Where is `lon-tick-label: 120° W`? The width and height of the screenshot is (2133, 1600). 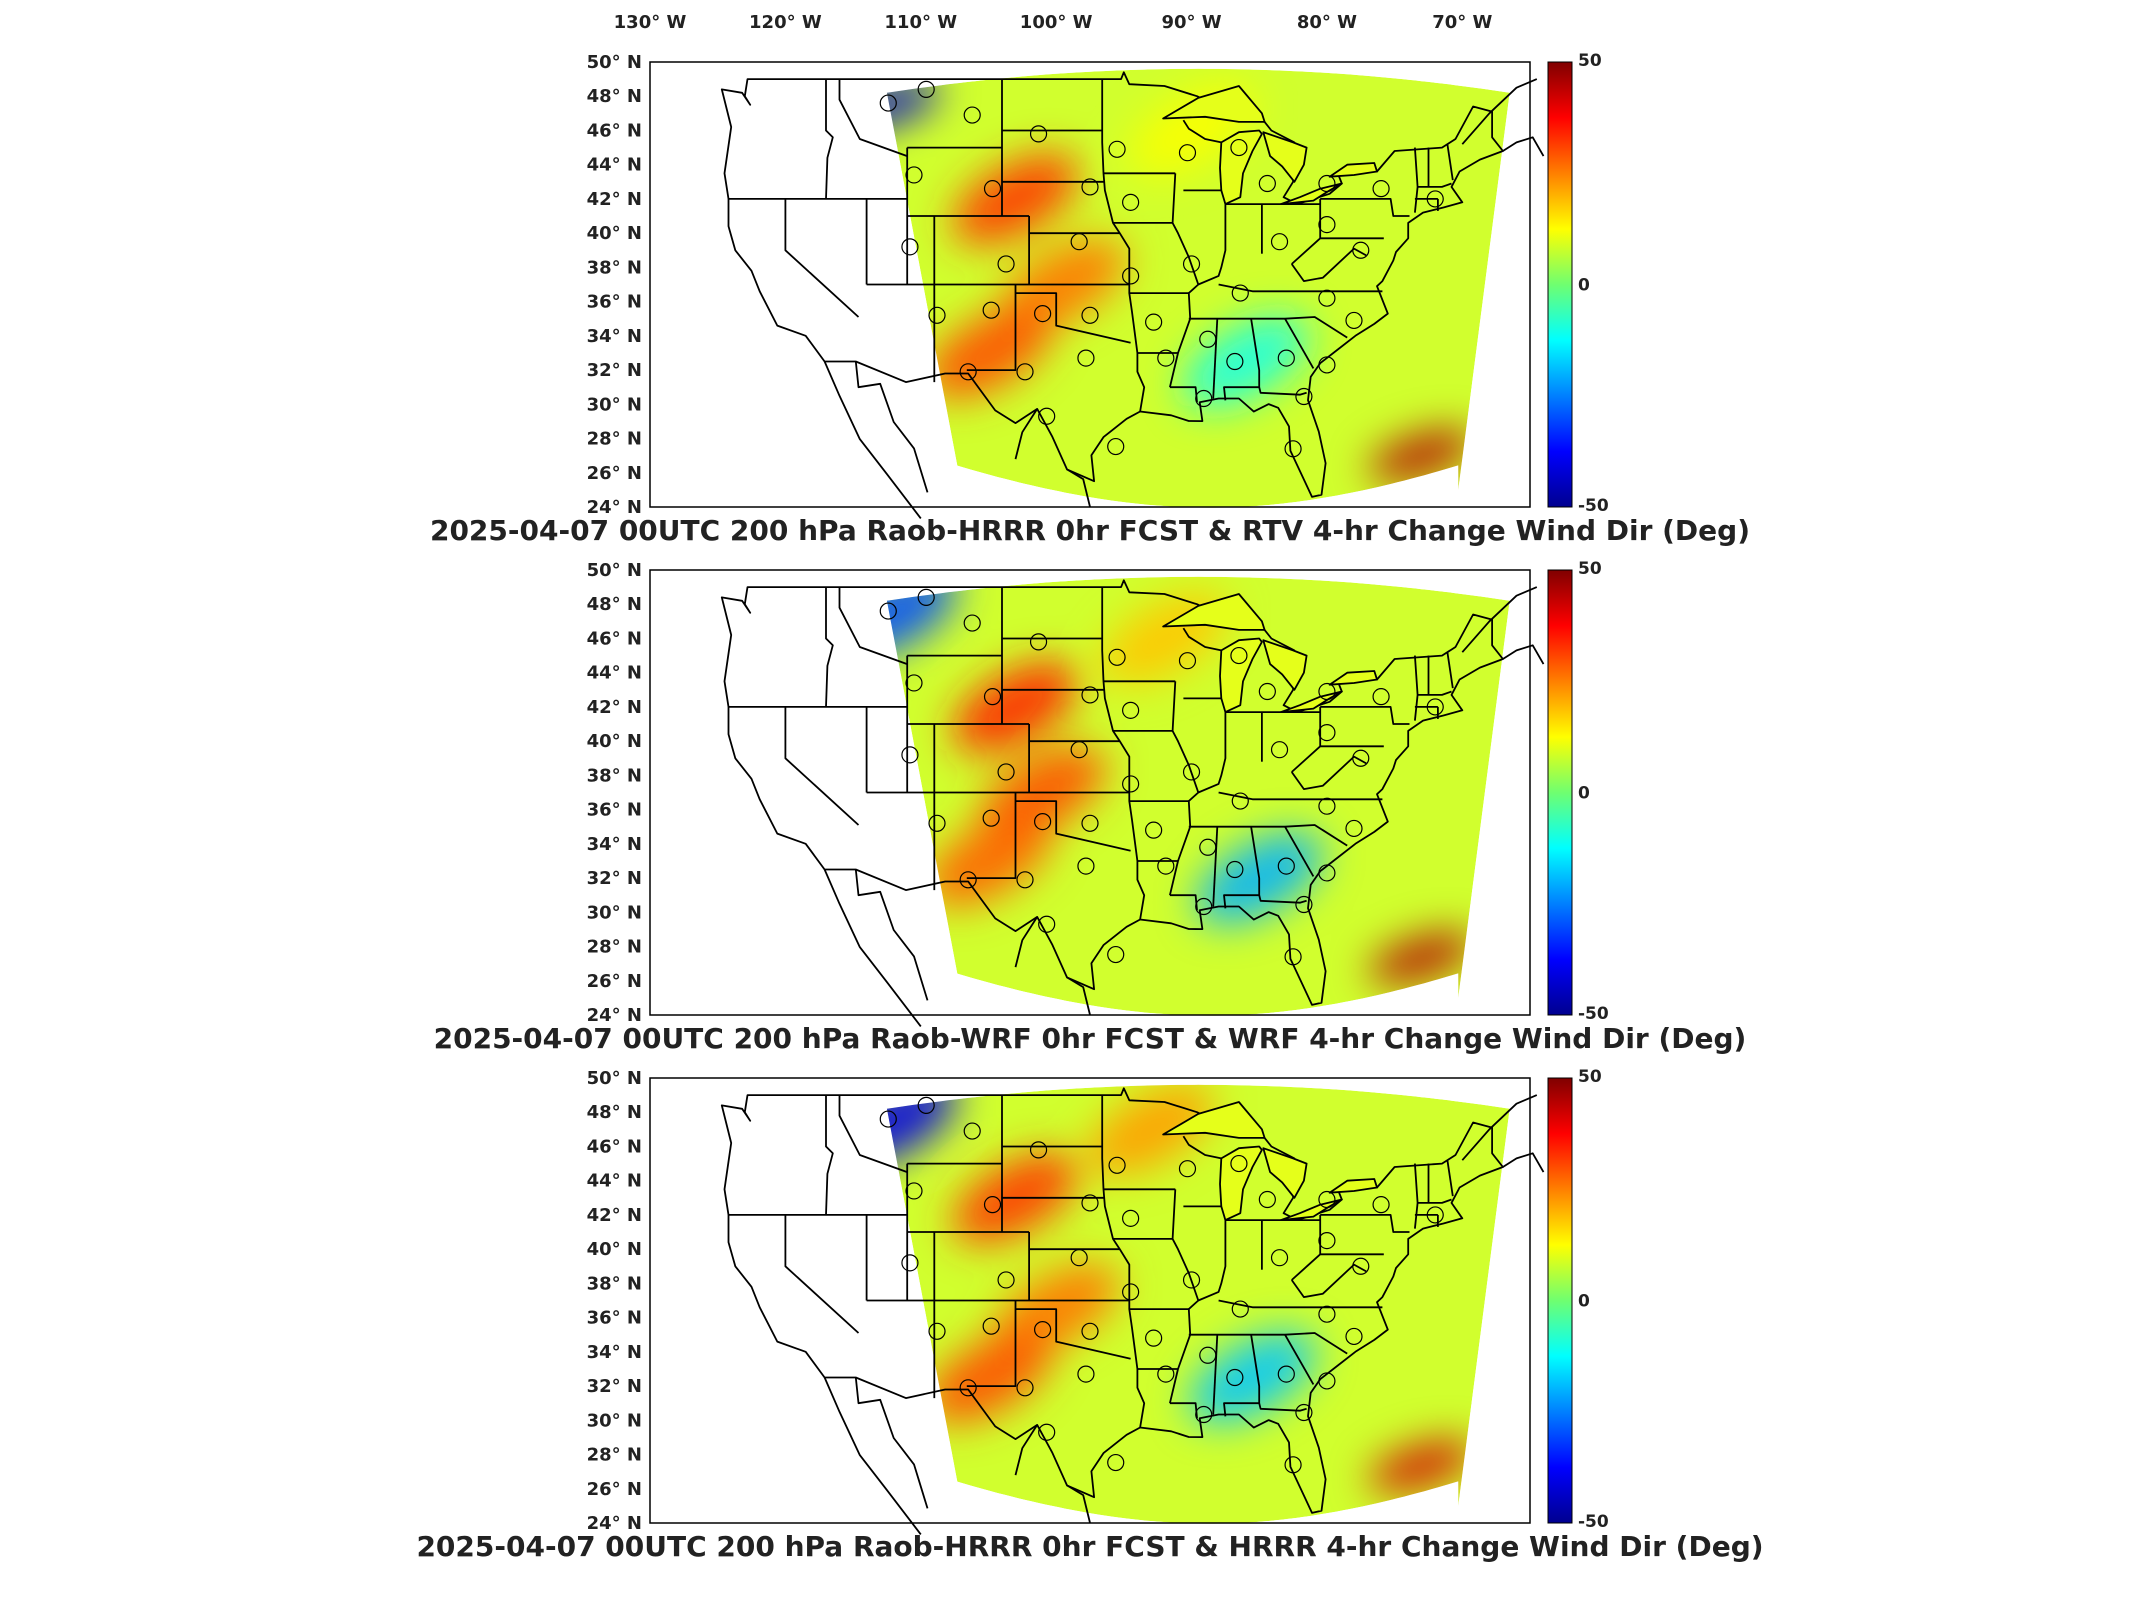 lon-tick-label: 120° W is located at coordinates (785, 22).